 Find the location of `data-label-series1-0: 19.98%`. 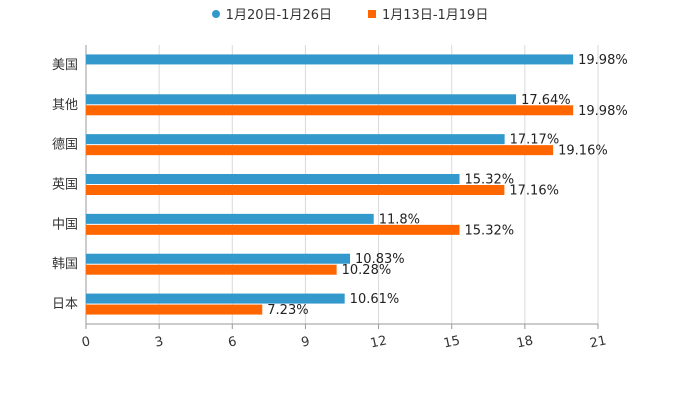

data-label-series1-0: 19.98% is located at coordinates (603, 60).